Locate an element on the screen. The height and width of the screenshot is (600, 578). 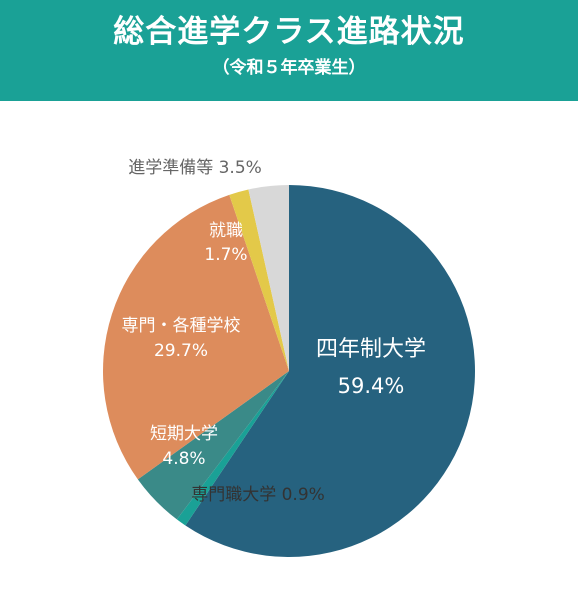
slice-value-label-4: 1.7% is located at coordinates (225, 255).